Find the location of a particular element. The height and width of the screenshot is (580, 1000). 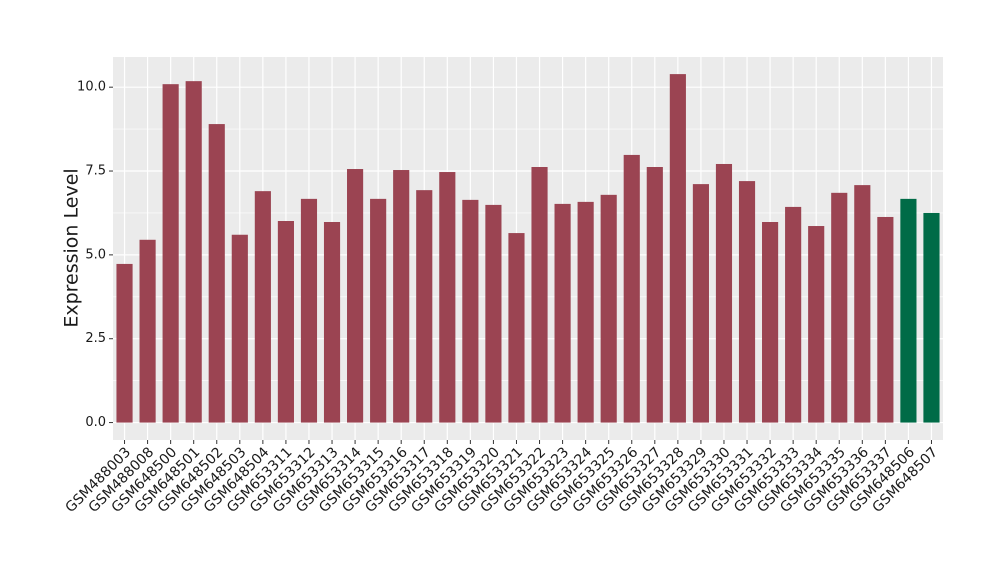

y-tick-label: 0.0 is located at coordinates (95, 422).